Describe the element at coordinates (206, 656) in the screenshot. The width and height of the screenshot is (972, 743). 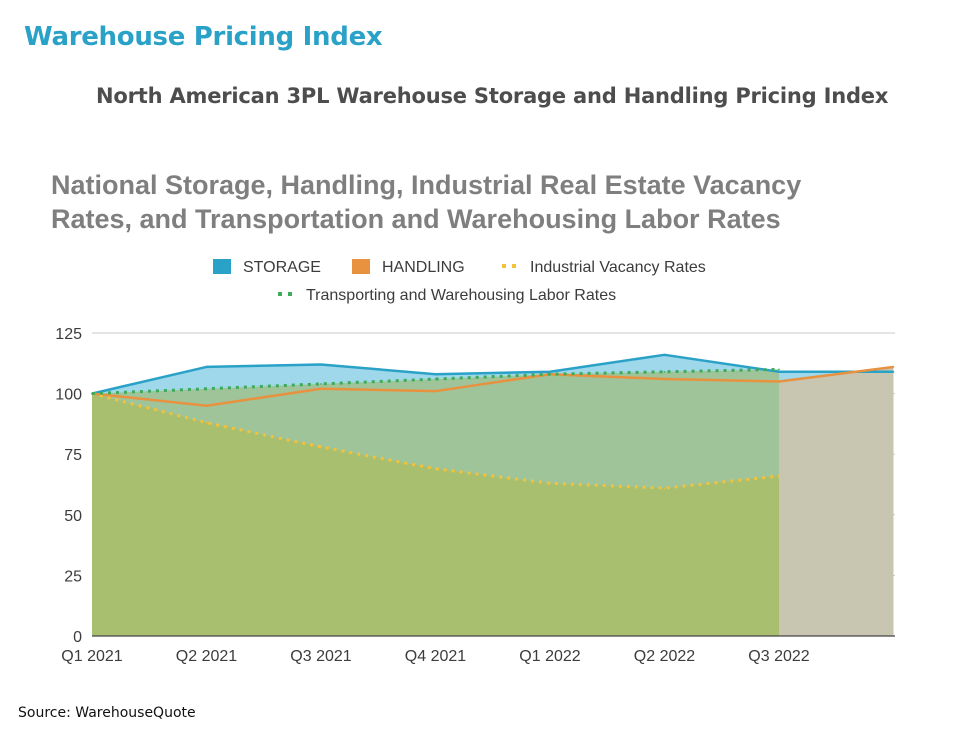
I see `x-tick-label-q2-2021: Q2 2021` at that location.